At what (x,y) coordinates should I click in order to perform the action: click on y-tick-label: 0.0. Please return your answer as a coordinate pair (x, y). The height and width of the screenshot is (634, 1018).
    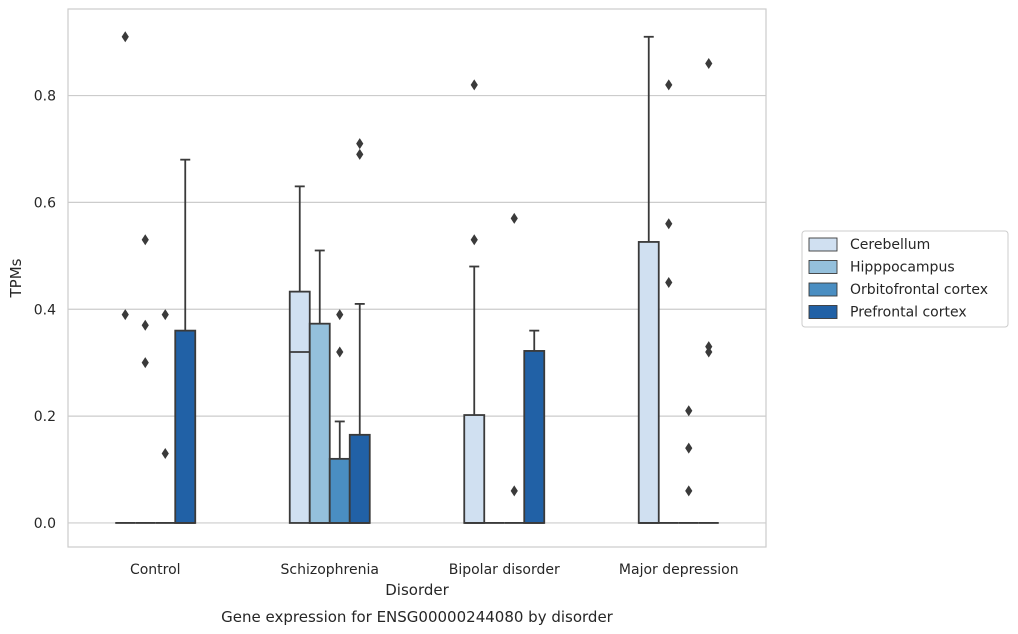
    Looking at the image, I should click on (45, 524).